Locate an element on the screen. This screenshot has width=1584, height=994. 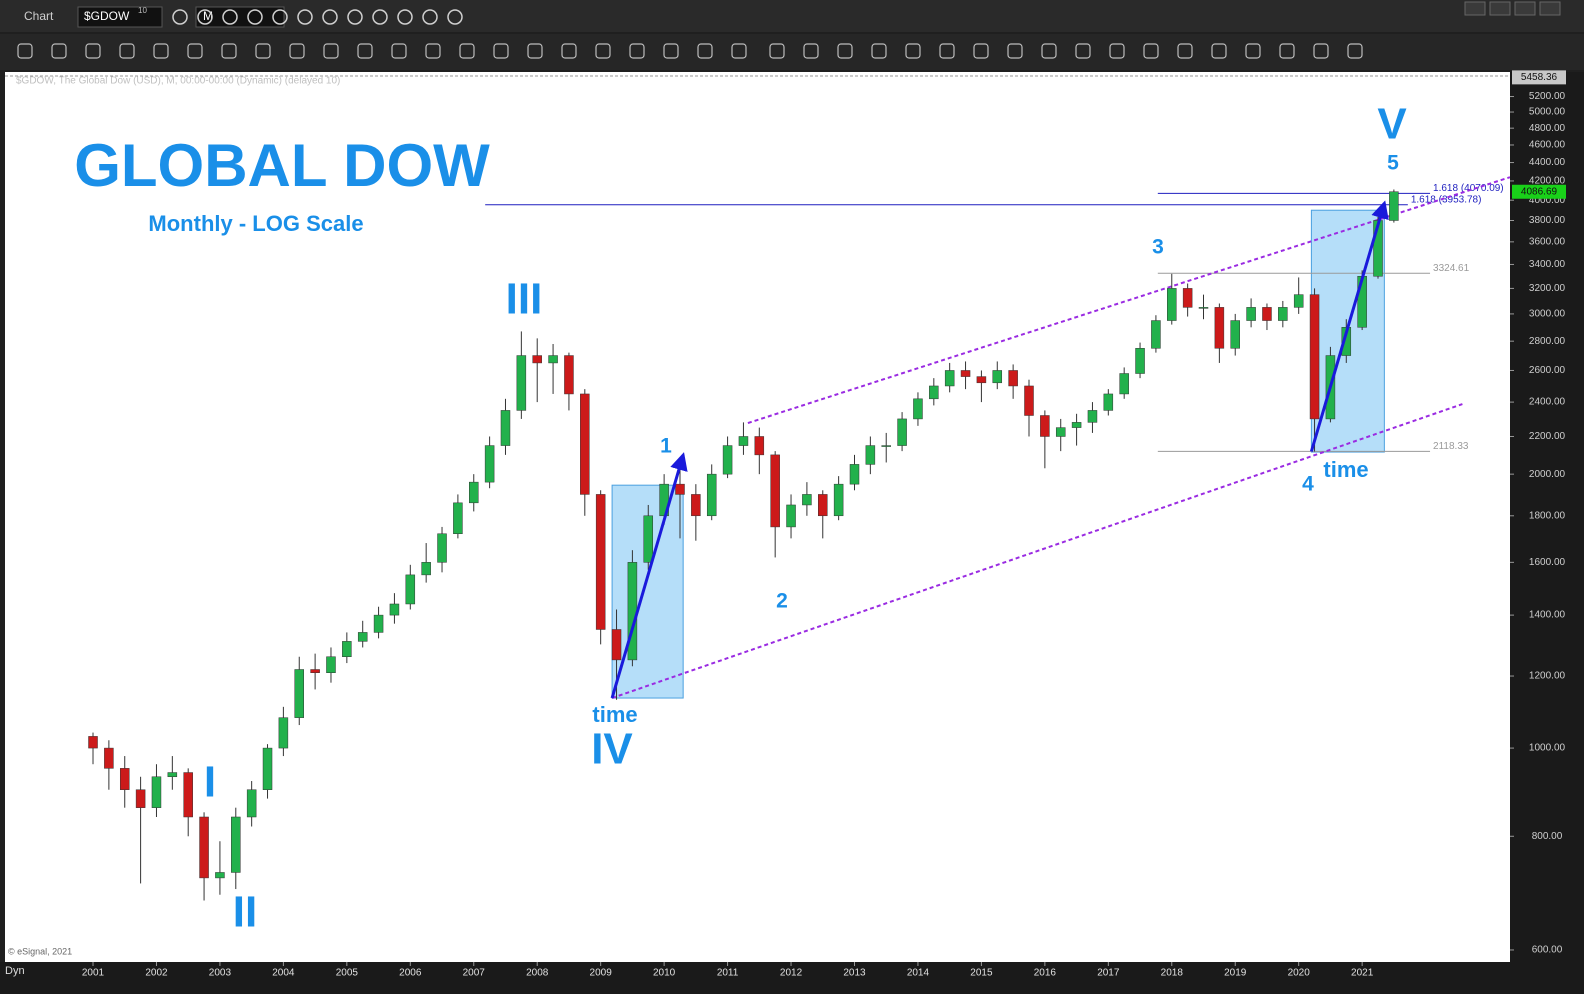
y-tick-label: 2800.00 is located at coordinates (1547, 341).